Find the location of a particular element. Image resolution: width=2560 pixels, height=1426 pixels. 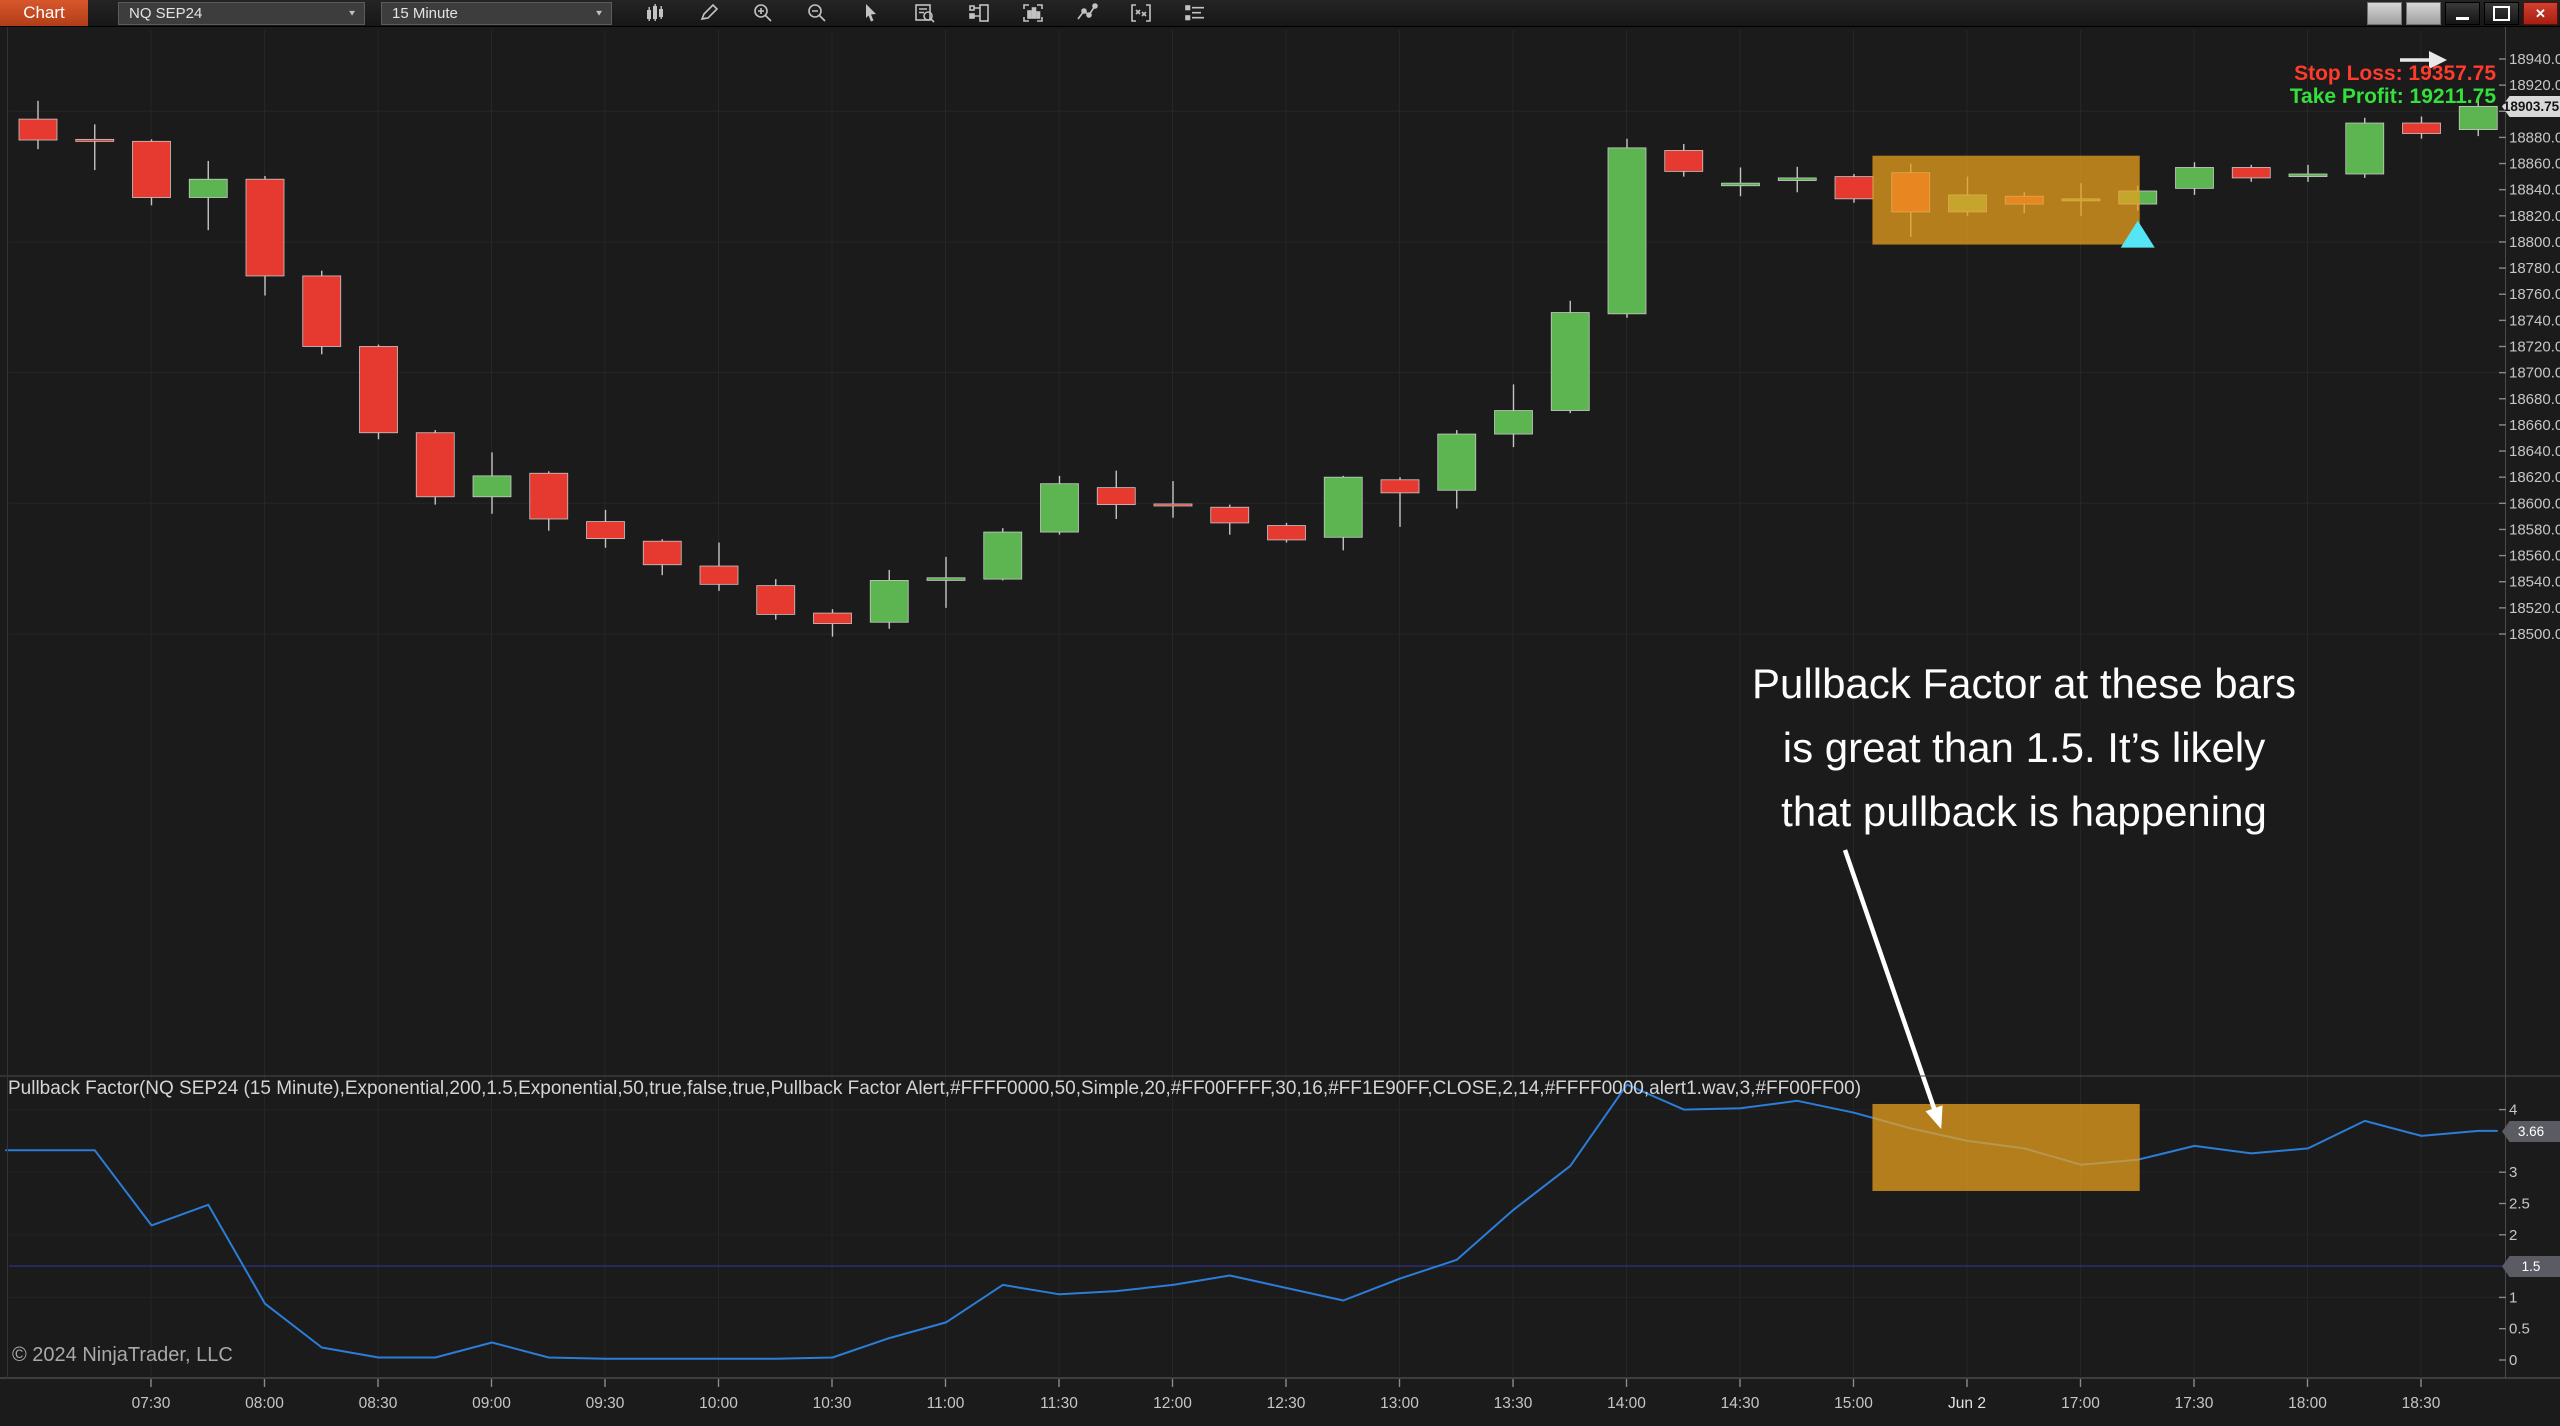

svg-text: 13:00 is located at coordinates (1399, 1403).